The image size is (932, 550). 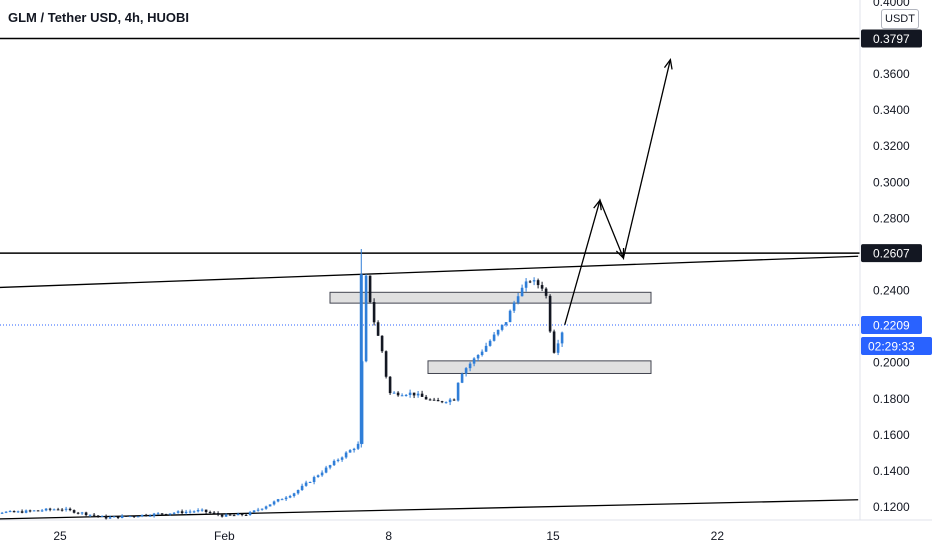 What do you see at coordinates (388, 536) in the screenshot?
I see `time-tick-3: 8` at bounding box center [388, 536].